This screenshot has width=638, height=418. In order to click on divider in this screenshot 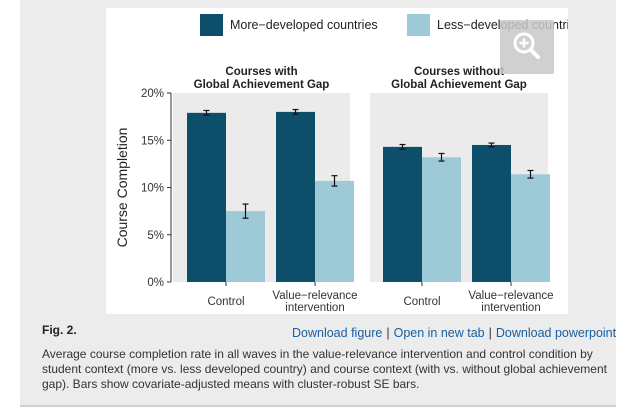, I will do `click(318, 406)`.